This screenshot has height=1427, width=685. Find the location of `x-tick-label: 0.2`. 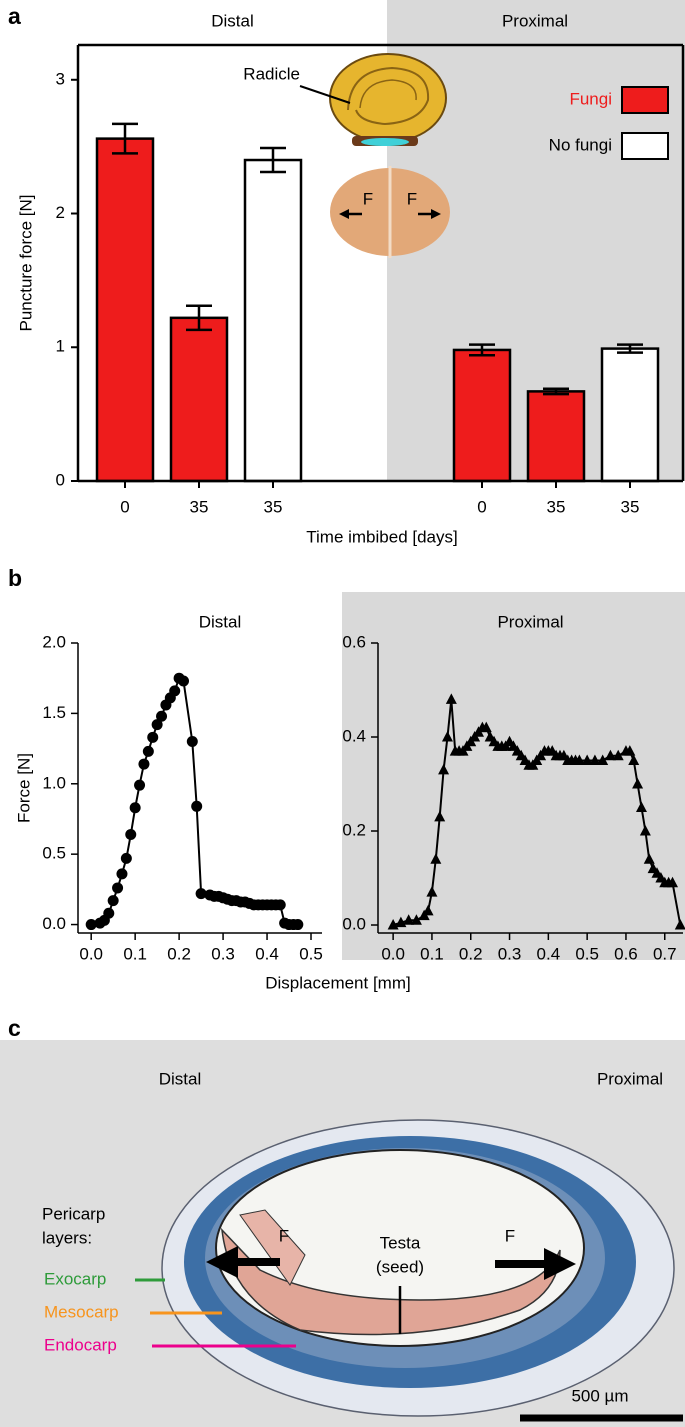

x-tick-label: 0.2 is located at coordinates (471, 953).